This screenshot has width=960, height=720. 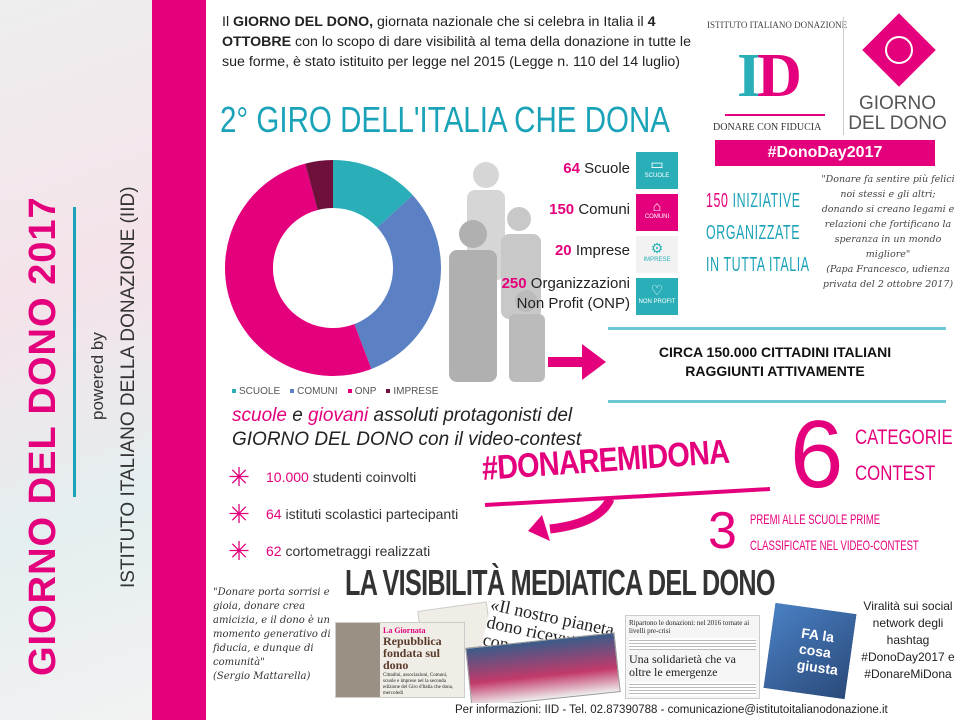 What do you see at coordinates (322, 477) in the screenshot?
I see `bullet-item: ✳ 10.000 studenti coinvolti` at bounding box center [322, 477].